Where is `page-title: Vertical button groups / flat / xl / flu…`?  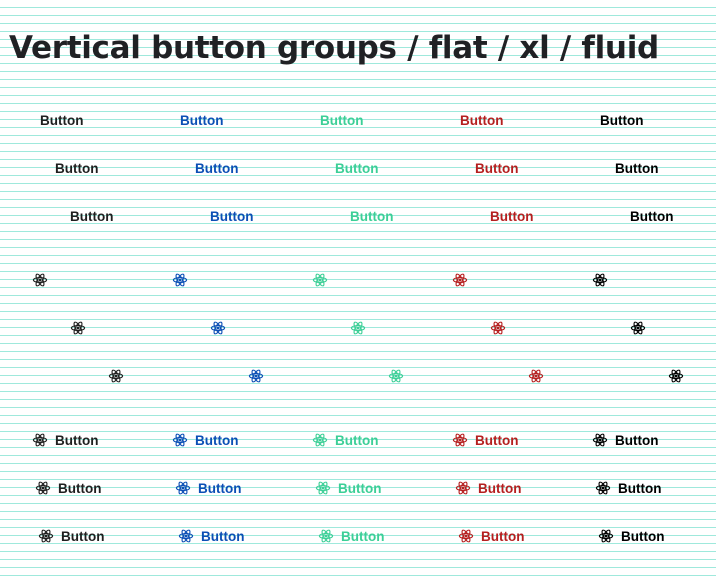
page-title: Vertical button groups / flat / xl / flu… is located at coordinates (334, 48).